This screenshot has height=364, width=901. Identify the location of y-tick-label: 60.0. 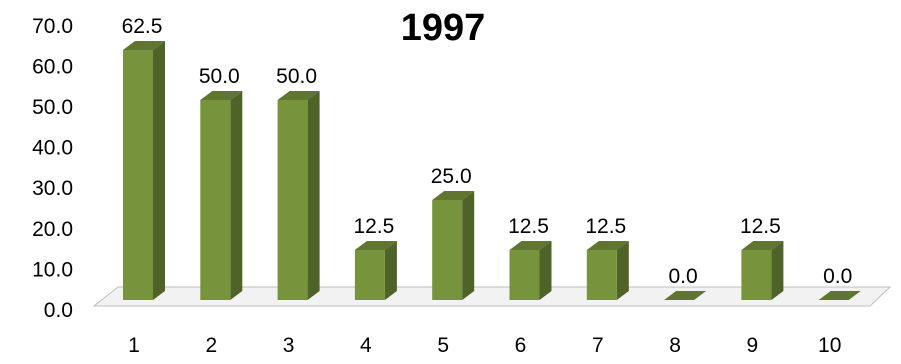
(52, 66).